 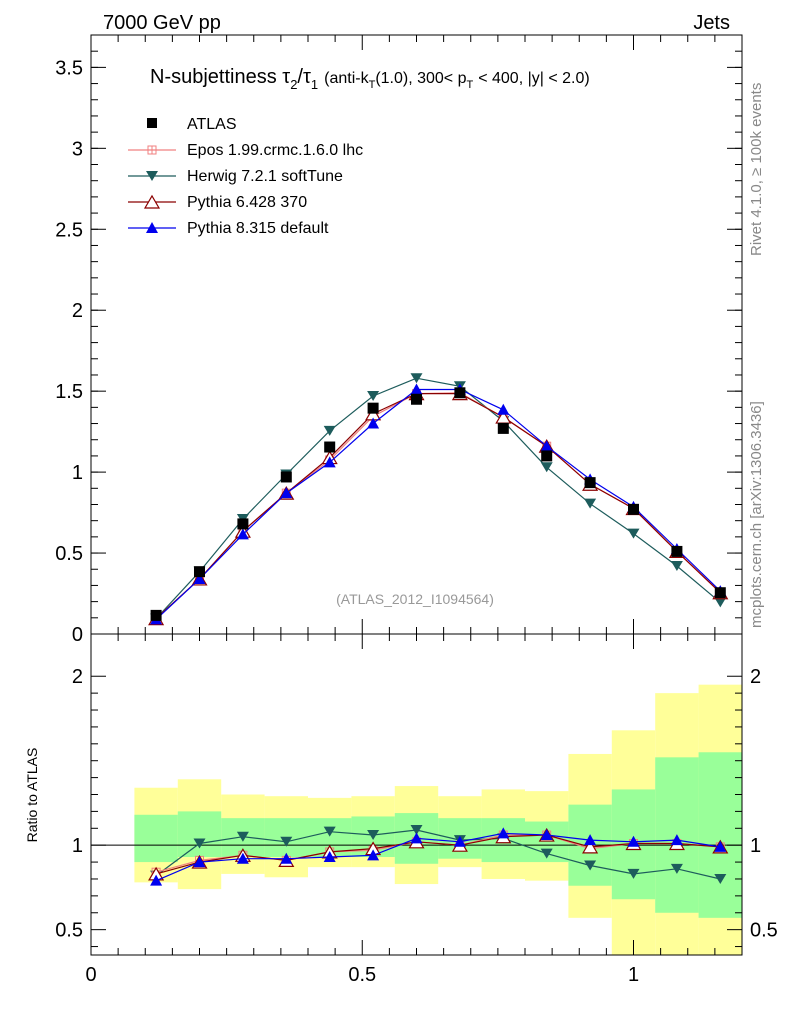 What do you see at coordinates (77, 473) in the screenshot?
I see `main-ytick-label: 1` at bounding box center [77, 473].